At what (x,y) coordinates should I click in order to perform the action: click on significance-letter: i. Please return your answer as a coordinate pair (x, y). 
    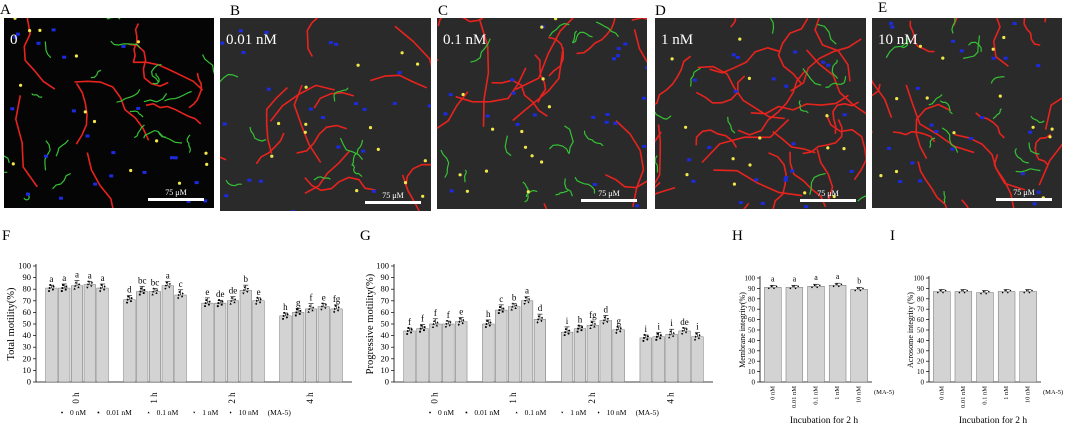
    Looking at the image, I should click on (646, 329).